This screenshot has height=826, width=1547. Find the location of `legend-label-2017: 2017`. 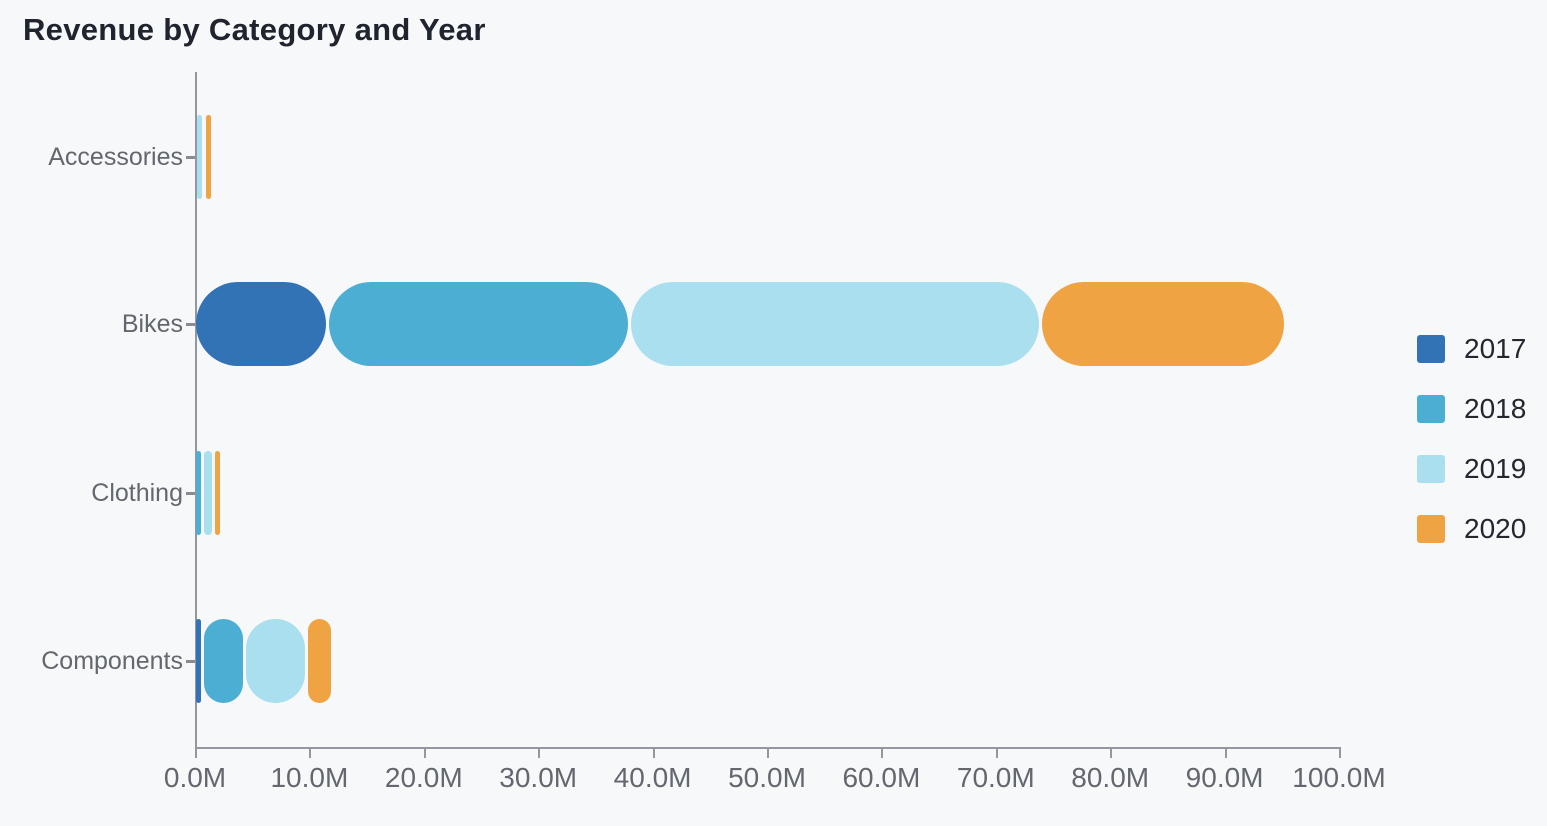

legend-label-2017: 2017 is located at coordinates (1495, 348).